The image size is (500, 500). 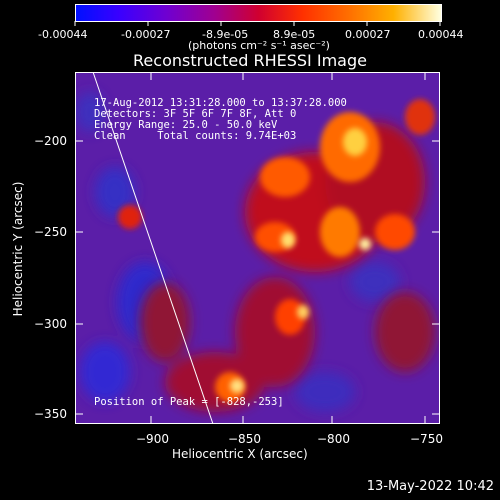 What do you see at coordinates (294, 34) in the screenshot?
I see `colorbar-tick-3: 8.9e-05` at bounding box center [294, 34].